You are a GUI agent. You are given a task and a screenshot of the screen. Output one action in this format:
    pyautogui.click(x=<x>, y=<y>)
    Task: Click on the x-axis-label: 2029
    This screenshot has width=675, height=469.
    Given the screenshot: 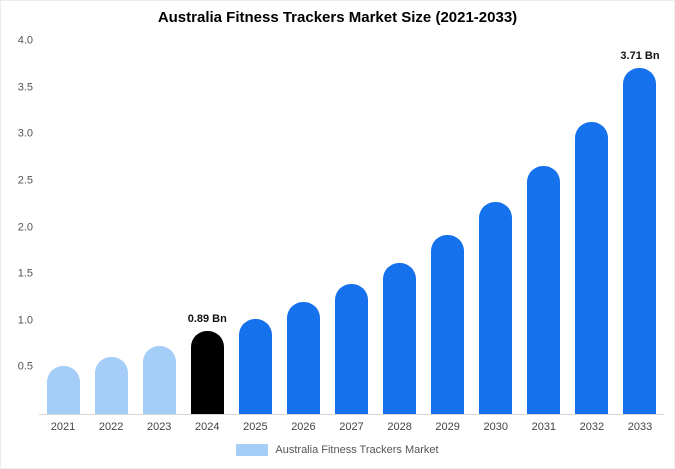 What is the action you would take?
    pyautogui.click(x=447, y=427)
    